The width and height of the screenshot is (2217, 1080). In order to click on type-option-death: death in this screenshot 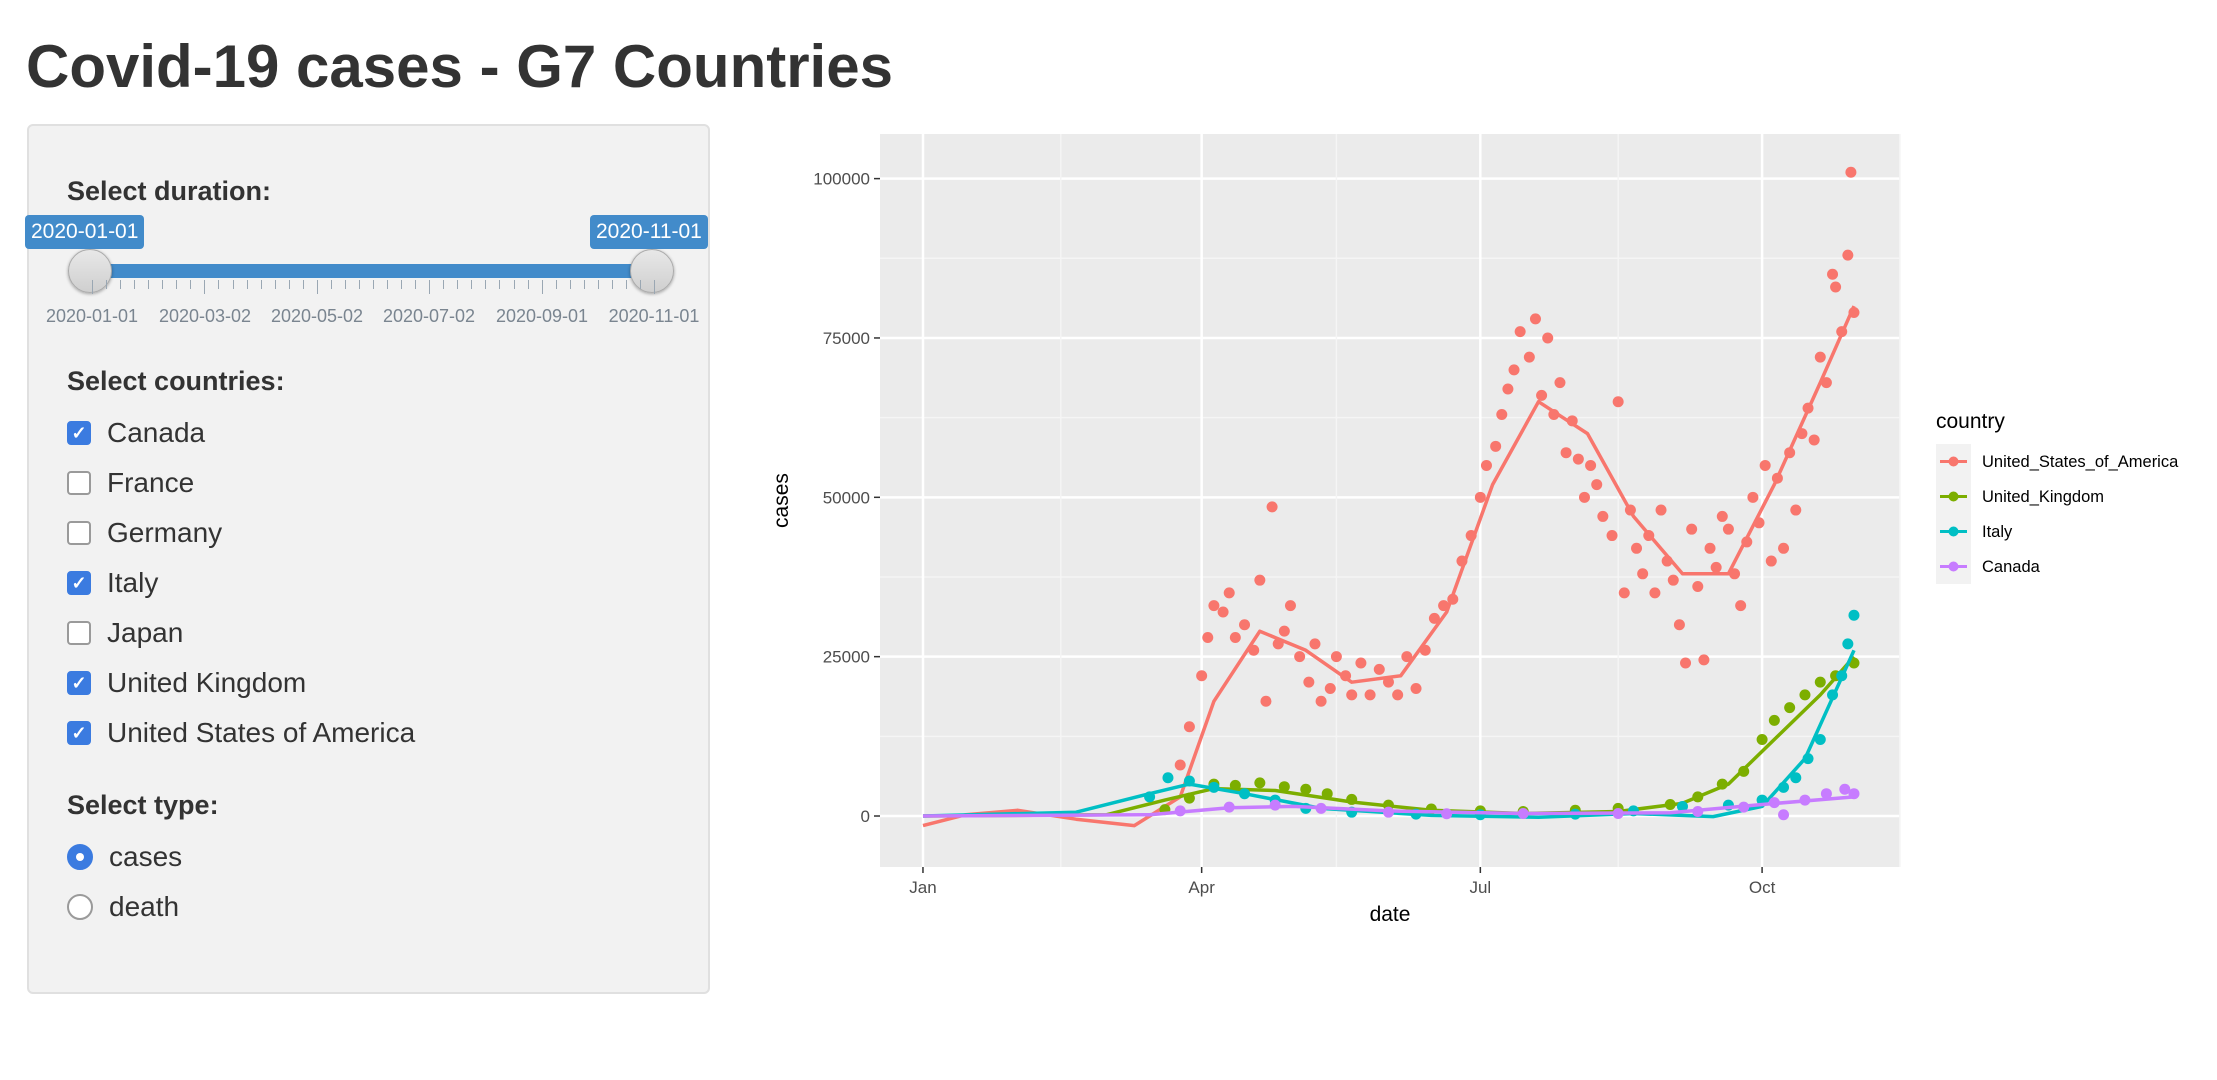, I will do `click(123, 907)`.